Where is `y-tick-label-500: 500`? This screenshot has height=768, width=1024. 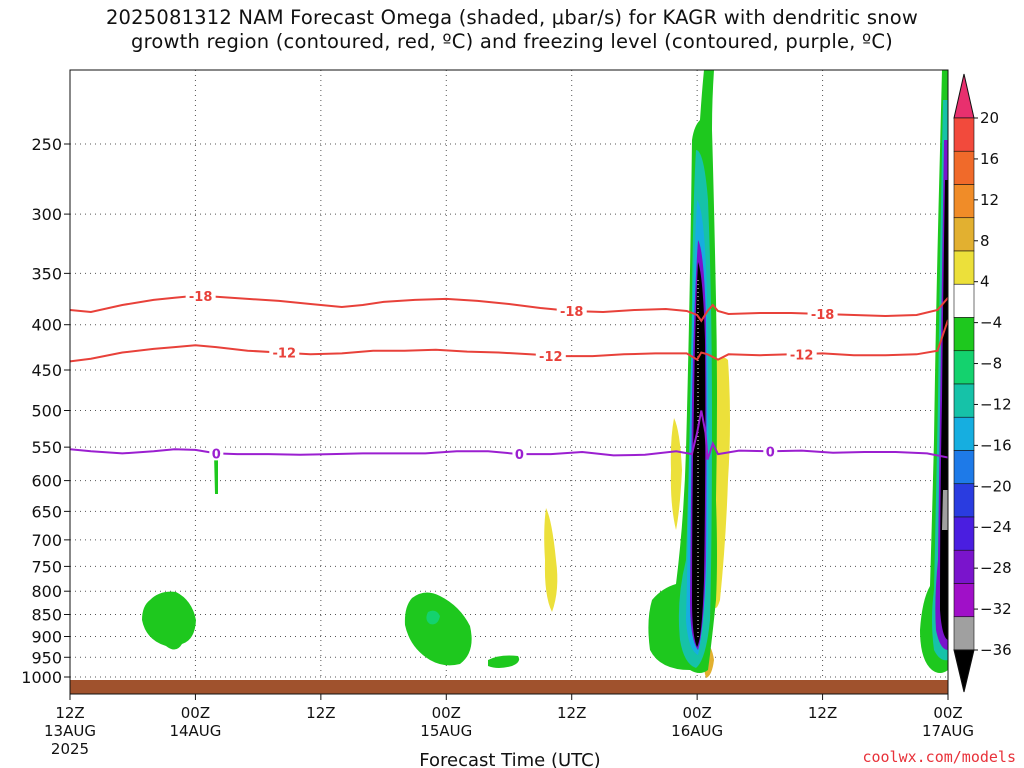 y-tick-label-500: 500 is located at coordinates (46, 411).